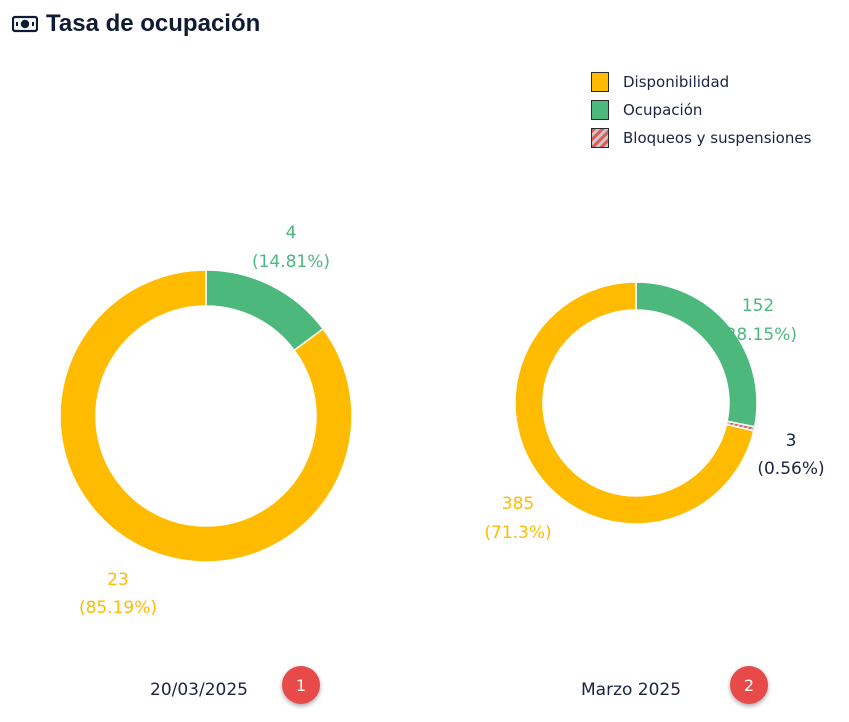  What do you see at coordinates (749, 685) in the screenshot?
I see `marker-badge-2: 2` at bounding box center [749, 685].